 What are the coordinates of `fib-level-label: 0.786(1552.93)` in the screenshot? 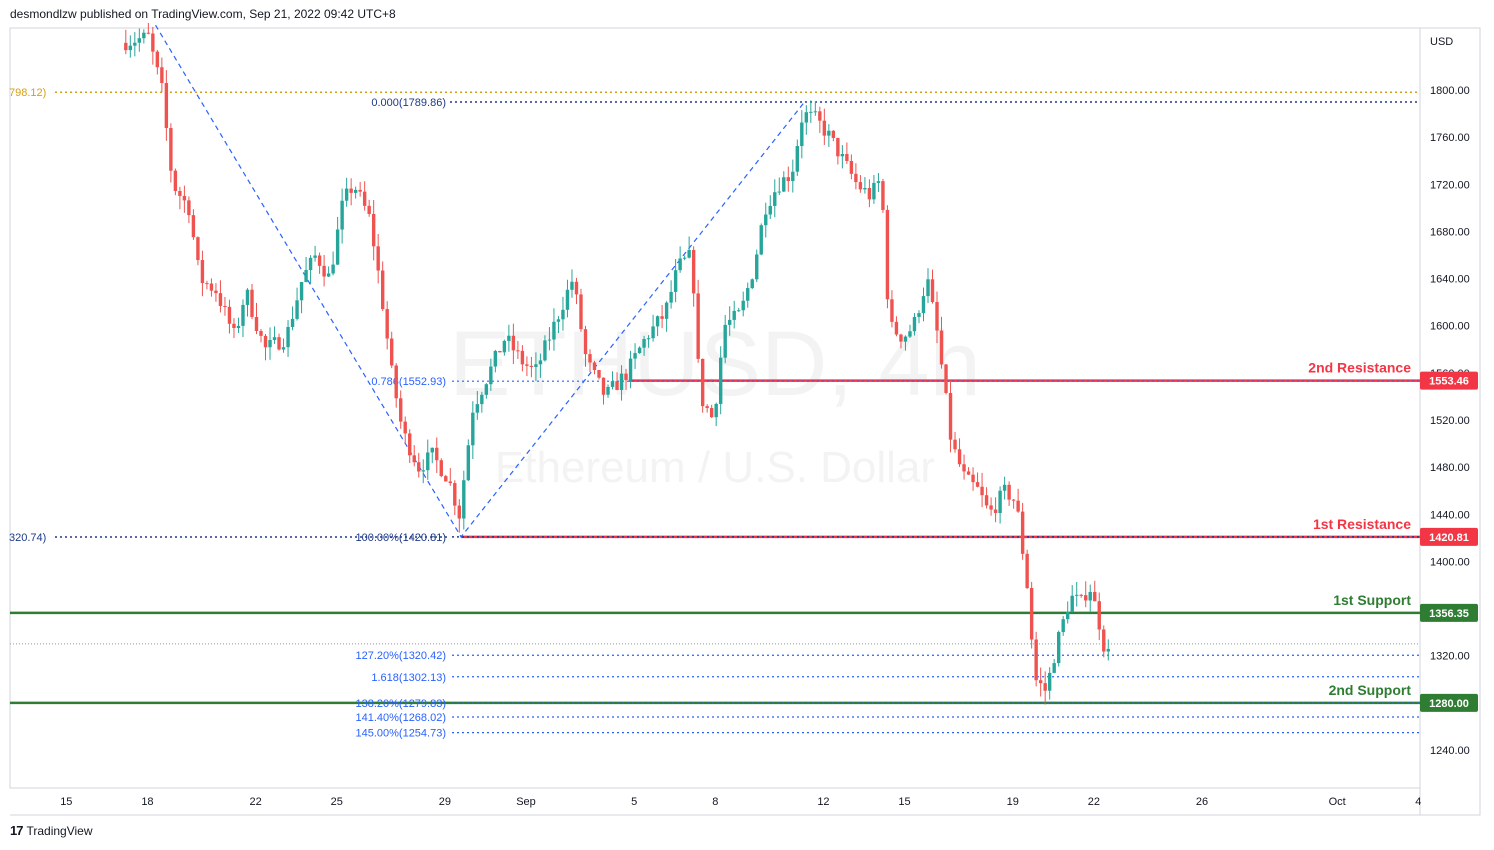 It's located at (408, 382).